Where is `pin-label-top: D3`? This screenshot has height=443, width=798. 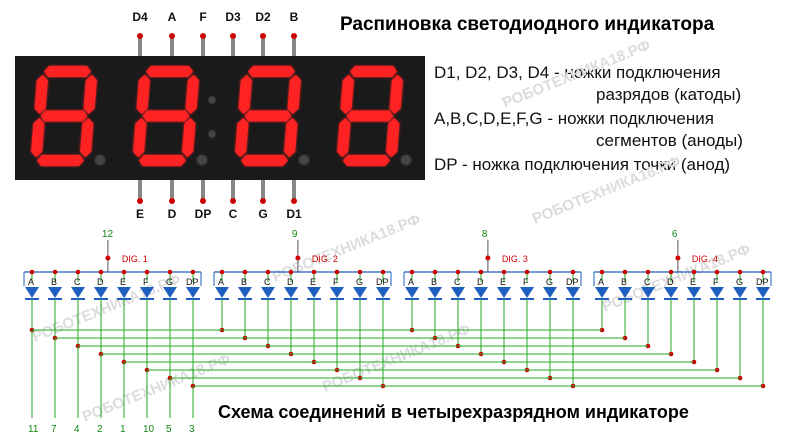 pin-label-top: D3 is located at coordinates (233, 17).